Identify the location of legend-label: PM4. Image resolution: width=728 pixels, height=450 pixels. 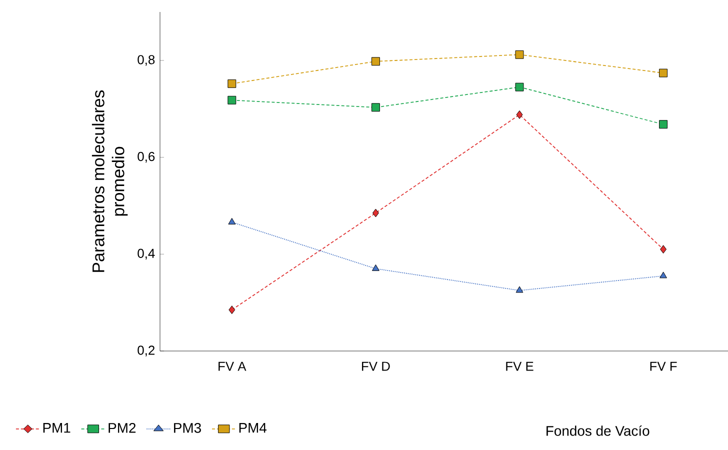
(252, 428).